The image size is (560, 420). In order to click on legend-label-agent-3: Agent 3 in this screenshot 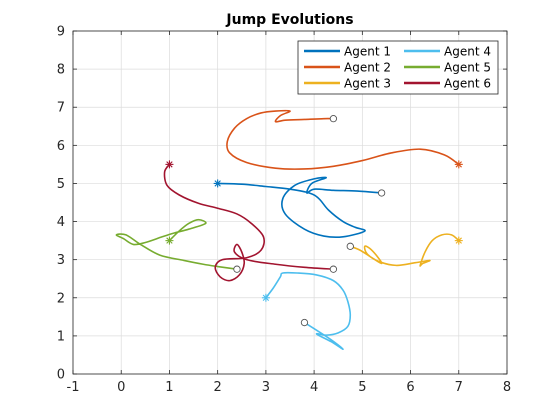, I will do `click(367, 84)`.